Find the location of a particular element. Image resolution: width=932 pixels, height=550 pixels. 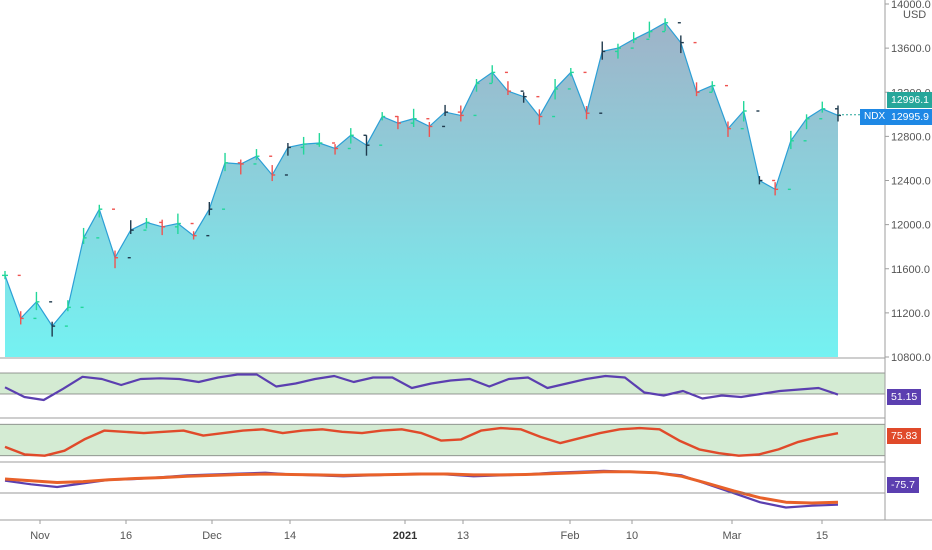

price-tick-label: 12400.0 is located at coordinates (911, 182).